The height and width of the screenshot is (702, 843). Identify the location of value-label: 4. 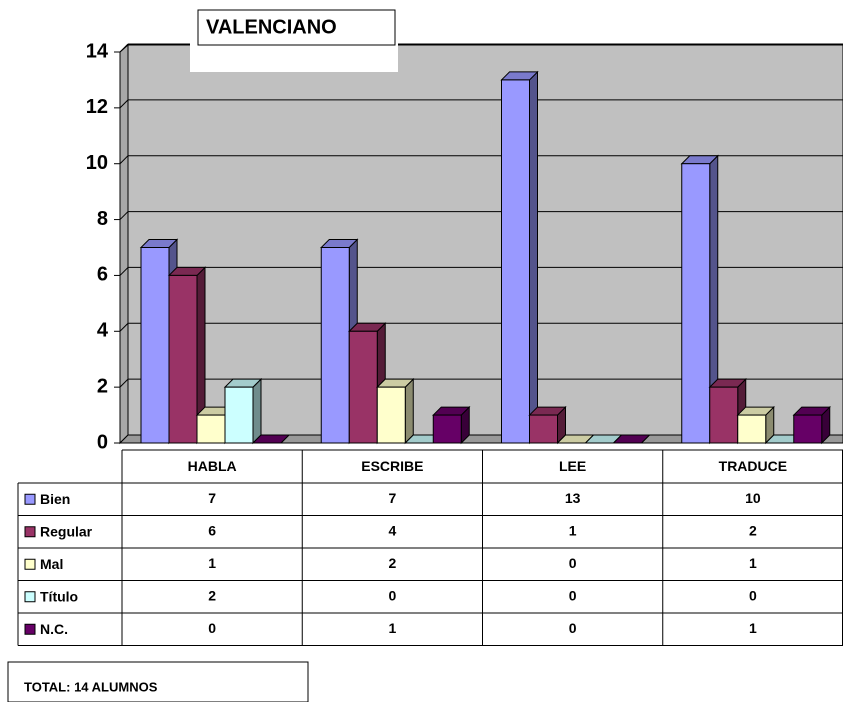
(392, 530).